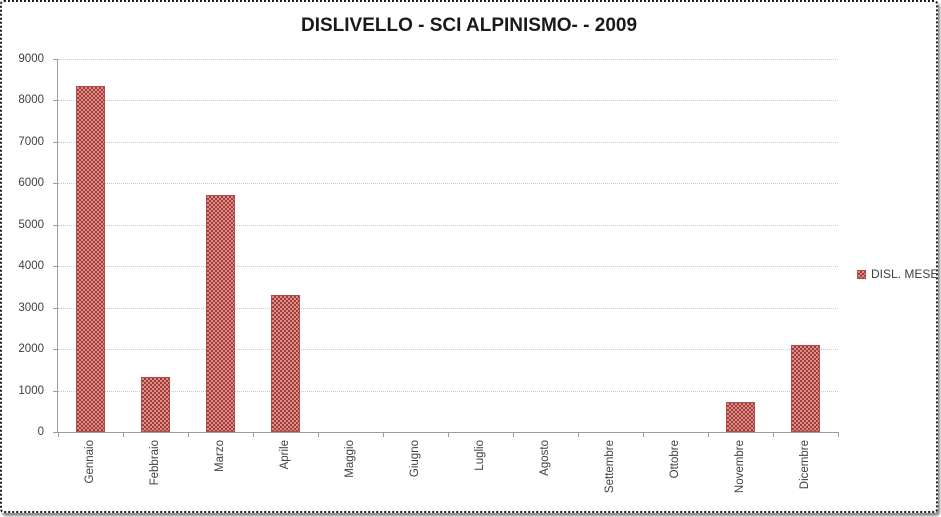 This screenshot has height=517, width=941. Describe the element at coordinates (28, 245) in the screenshot. I see `y-axis: 0 1000 2000 3000 4000 5000 6000 7000 8000 9000` at that location.